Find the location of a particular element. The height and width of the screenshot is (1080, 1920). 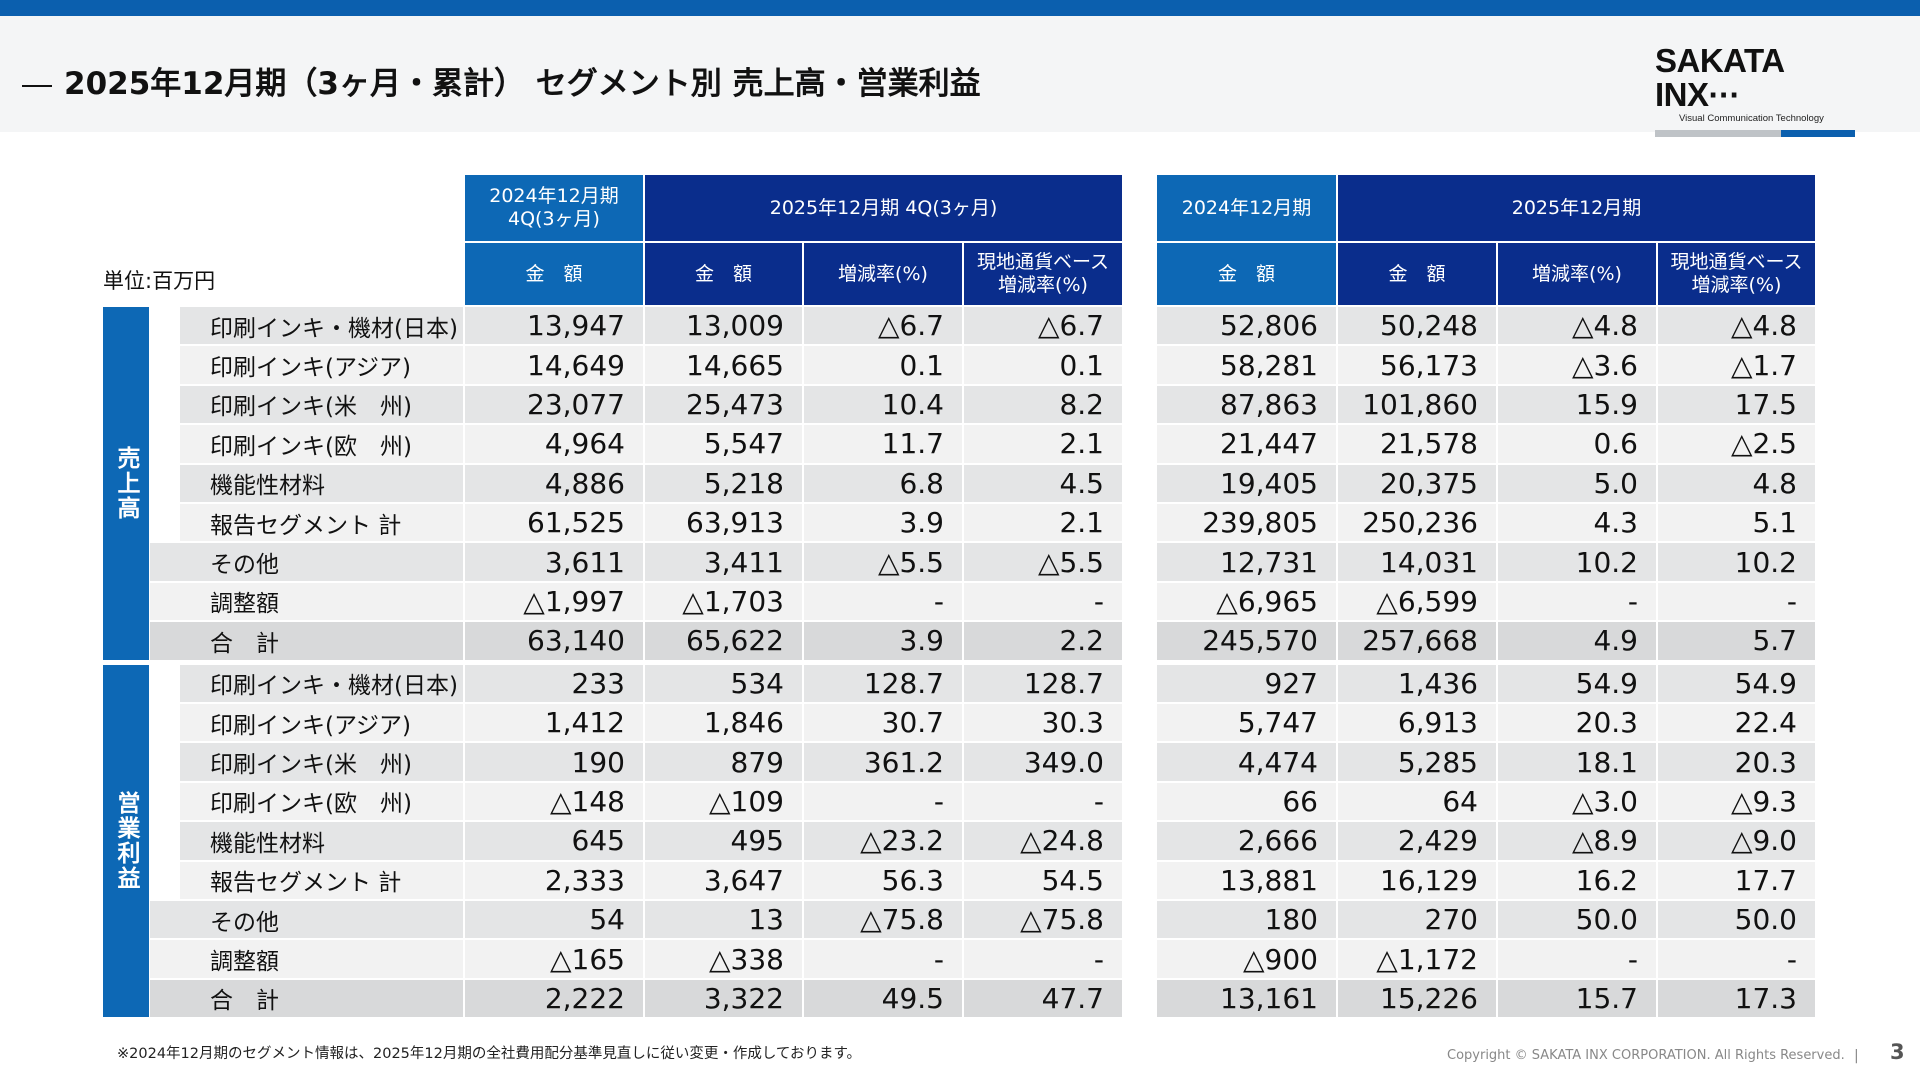

row-label: 印刷インキ(アジア) is located at coordinates (321, 365).